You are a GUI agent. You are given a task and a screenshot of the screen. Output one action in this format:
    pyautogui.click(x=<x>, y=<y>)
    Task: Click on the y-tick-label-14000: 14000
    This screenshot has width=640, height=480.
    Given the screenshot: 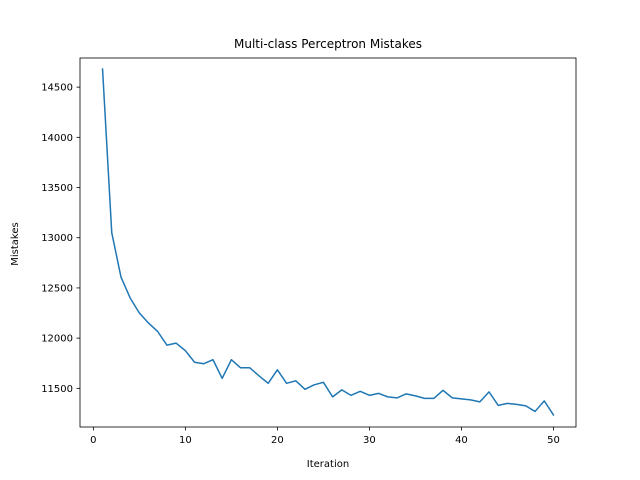 What is the action you would take?
    pyautogui.click(x=57, y=138)
    